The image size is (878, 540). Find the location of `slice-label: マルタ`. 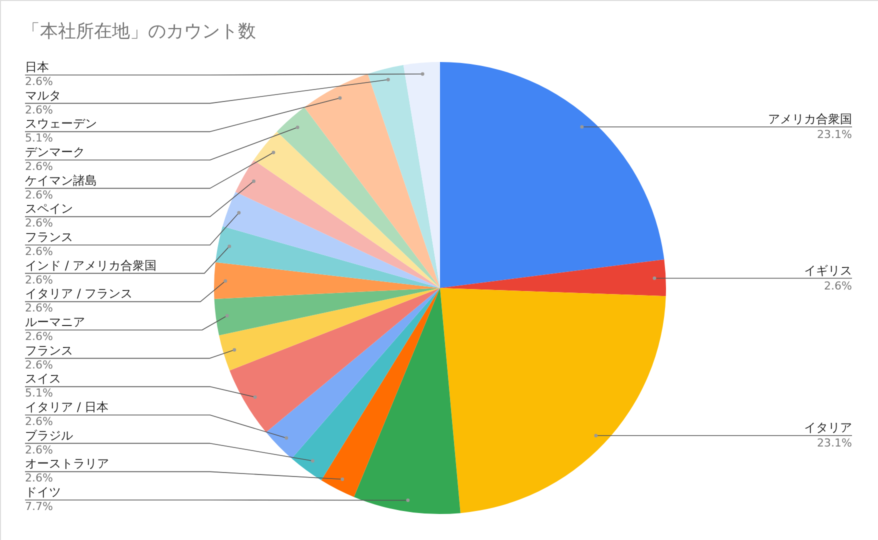

slice-label: マルタ is located at coordinates (43, 95).